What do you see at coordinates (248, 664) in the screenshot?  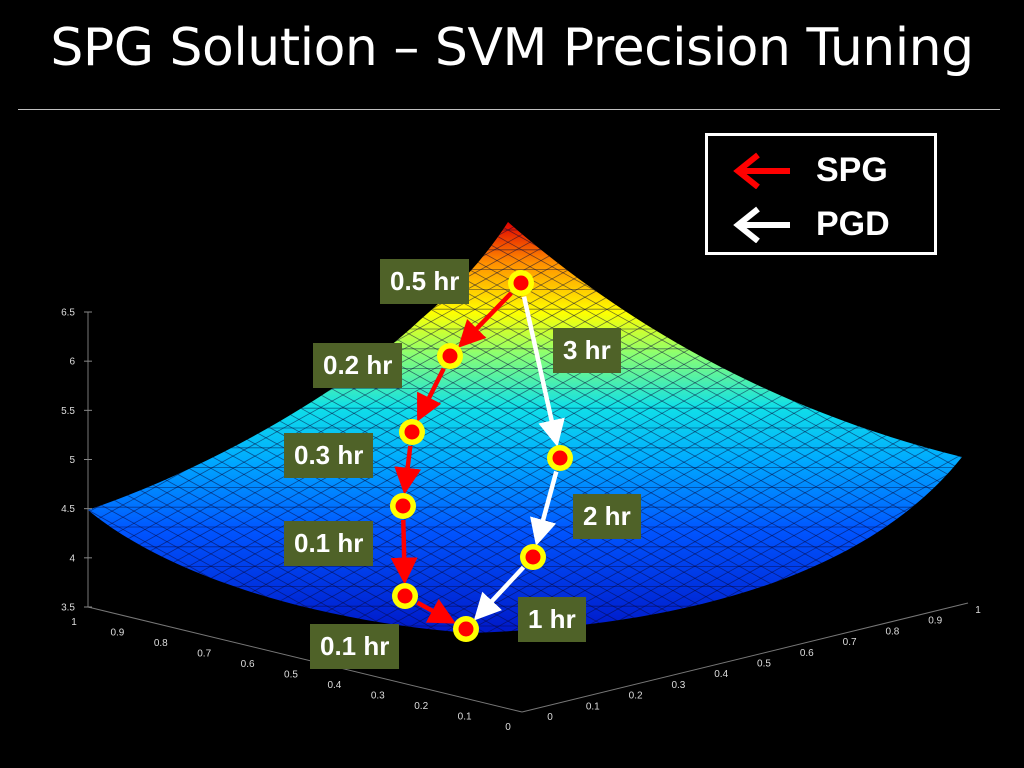 I see `x-tick-label: 0.6` at bounding box center [248, 664].